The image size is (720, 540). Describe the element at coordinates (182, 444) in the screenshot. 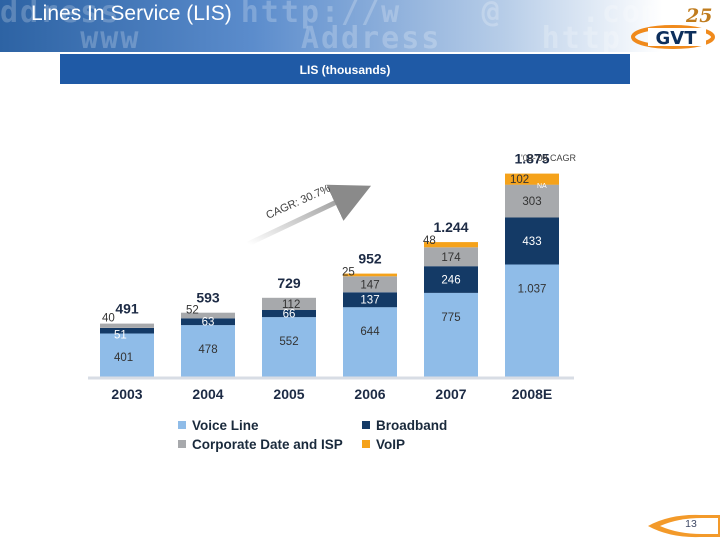

I see `legend-swatch-corporate` at that location.